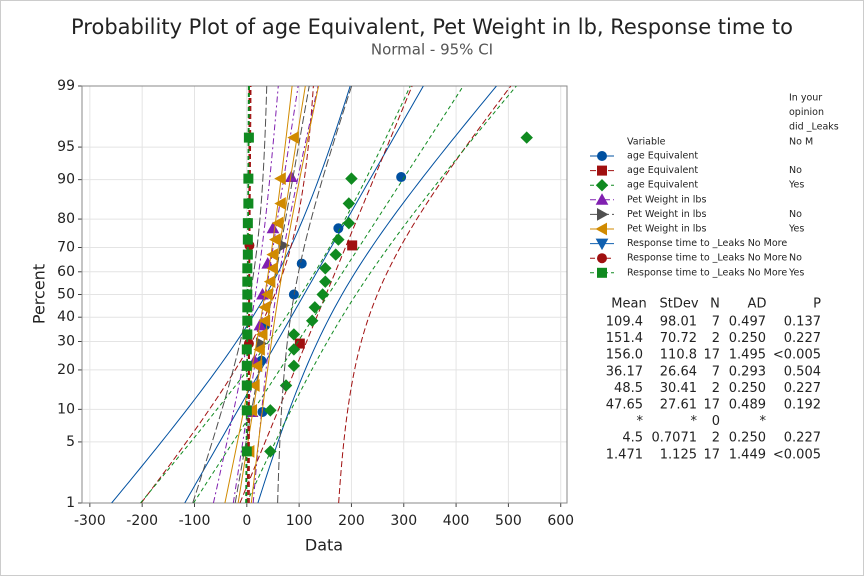 This screenshot has width=864, height=576. I want to click on table-cell: 7, so click(716, 371).